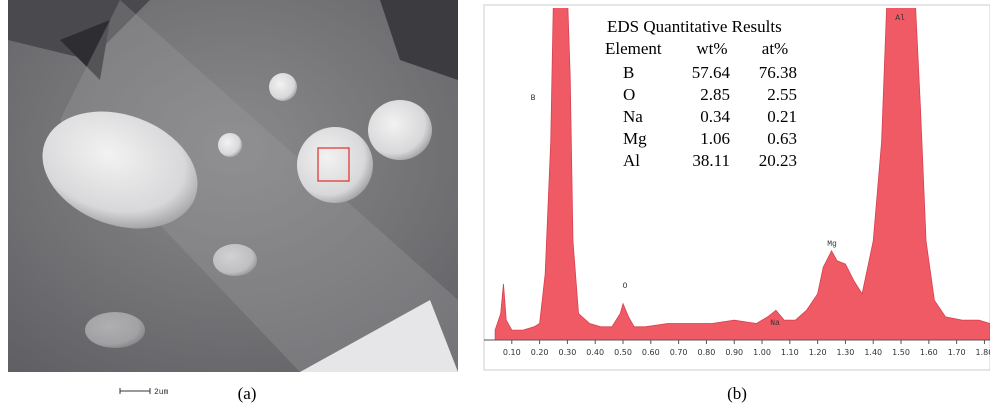  Describe the element at coordinates (595, 352) in the screenshot. I see `x-tick-label: 0.40` at that location.